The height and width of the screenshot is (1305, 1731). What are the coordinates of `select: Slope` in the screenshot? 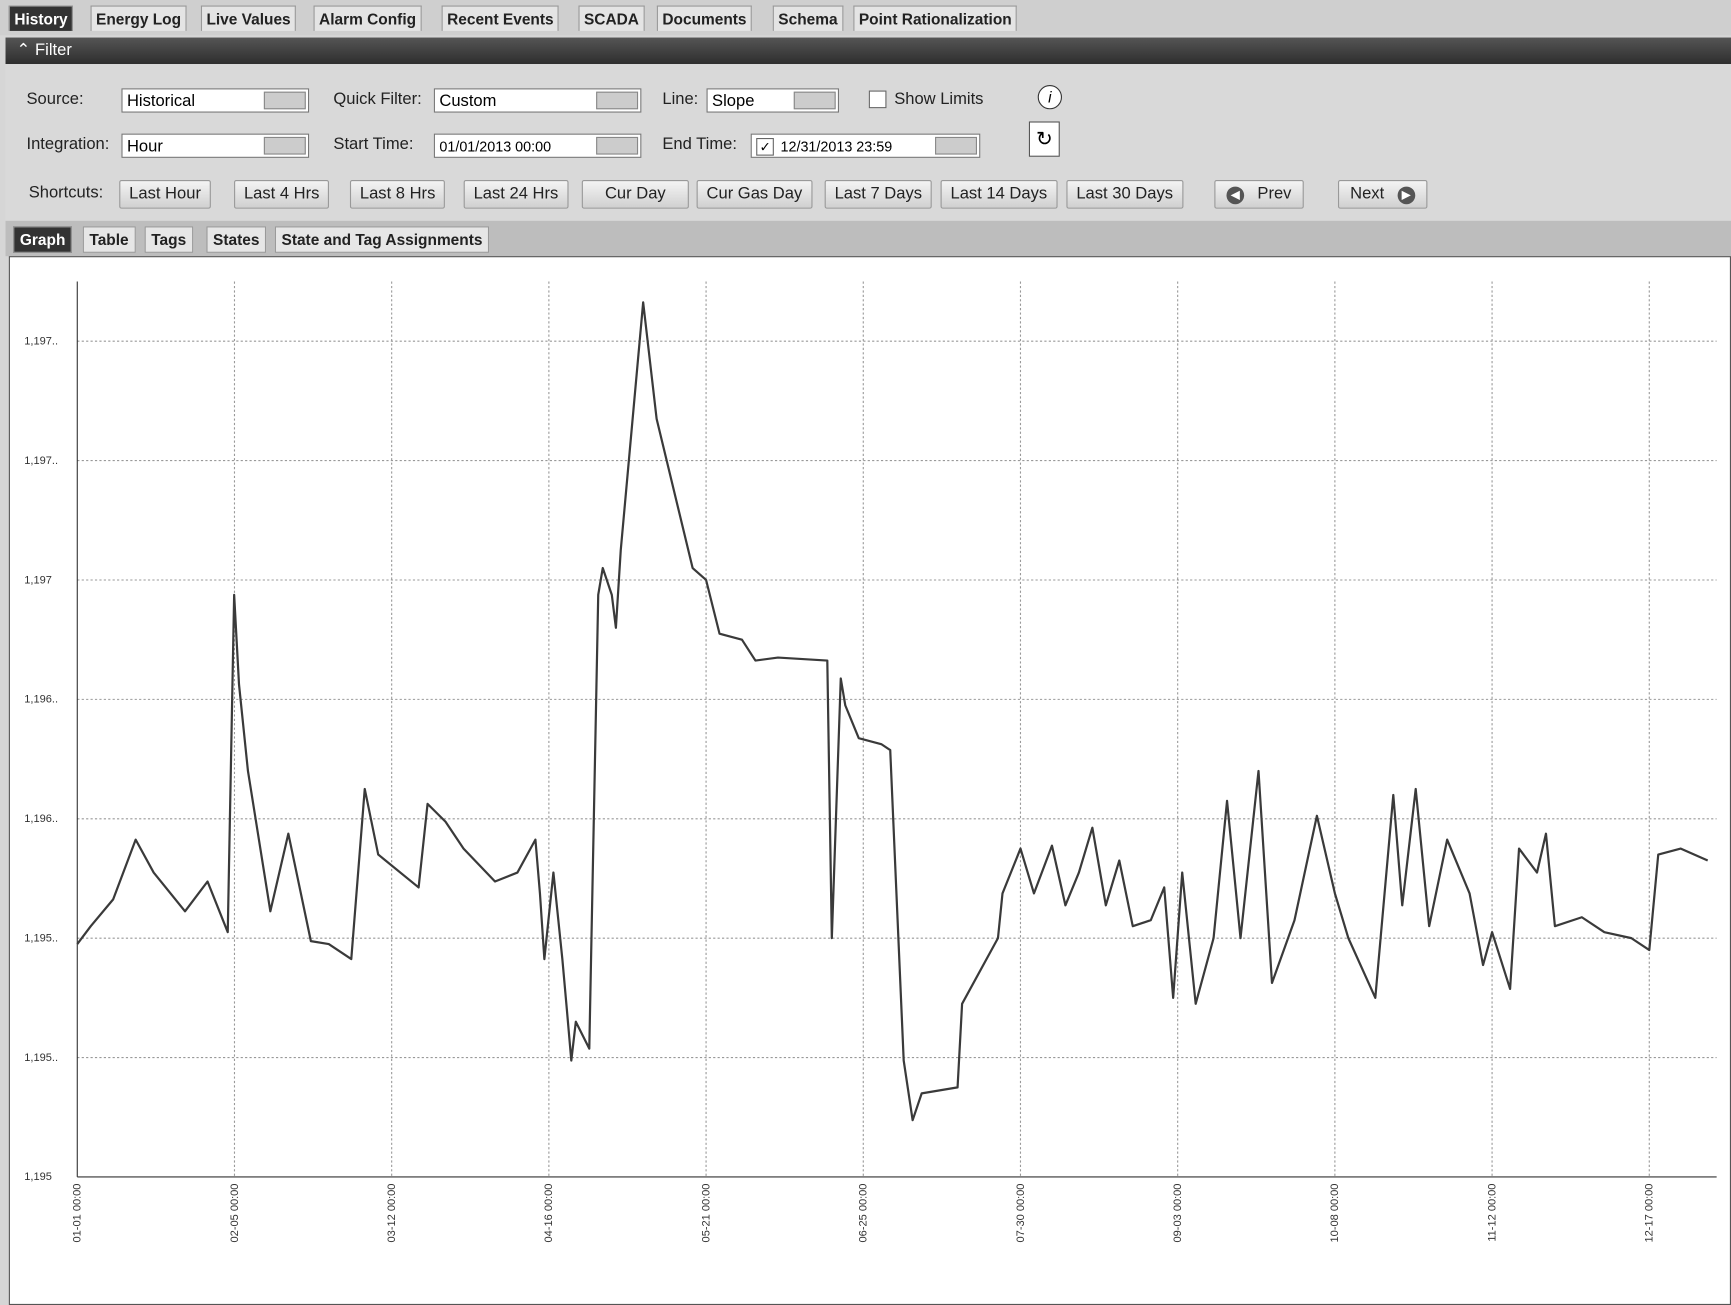 It's located at (773, 100).